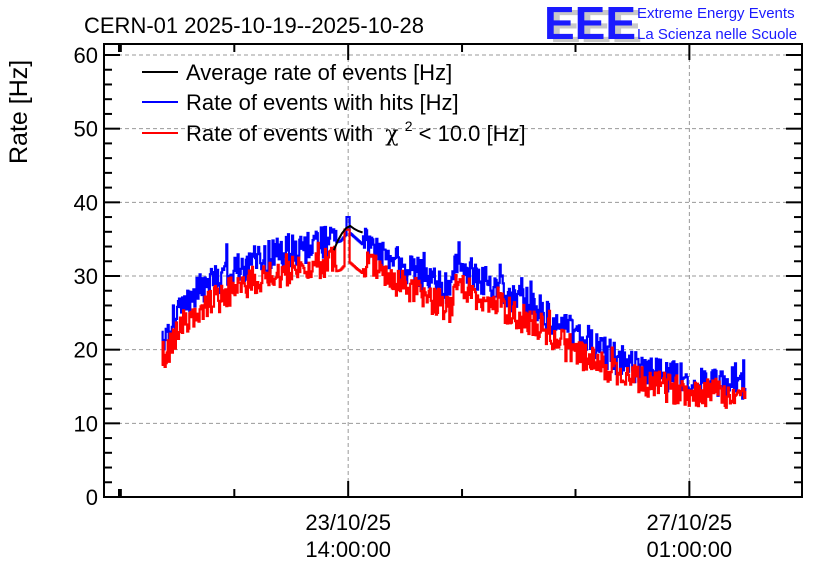 This screenshot has width=836, height=572. Describe the element at coordinates (717, 34) in the screenshot. I see `logo-line-2: La Scienza nelle Scuole` at that location.